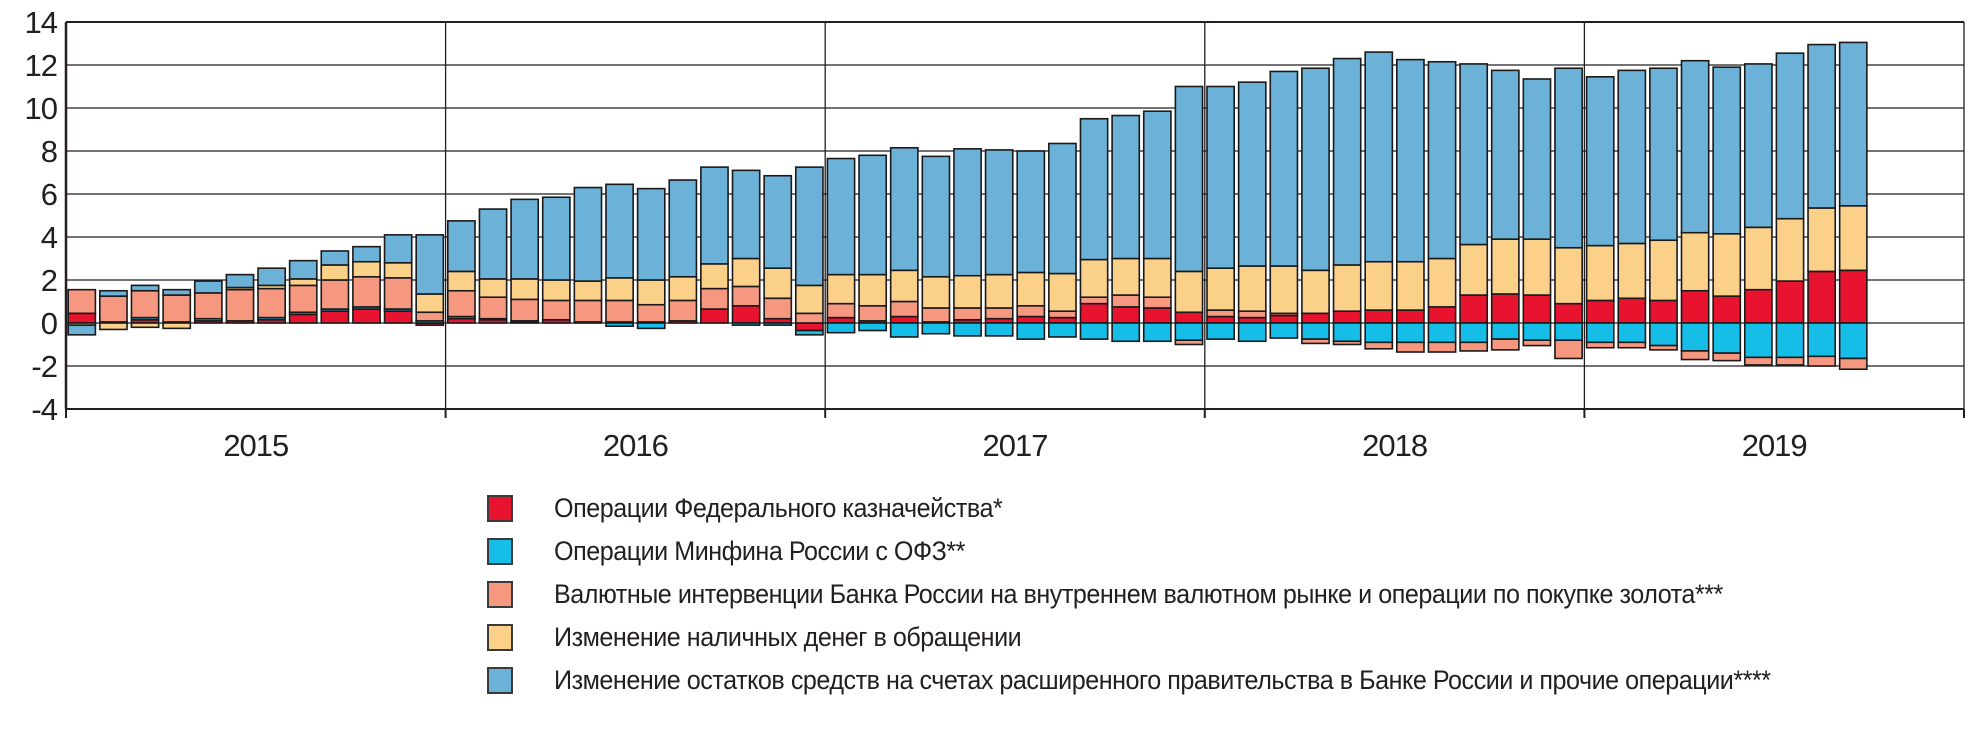 The width and height of the screenshot is (1974, 731). I want to click on y-axis-tick-label: -4, so click(44, 409).